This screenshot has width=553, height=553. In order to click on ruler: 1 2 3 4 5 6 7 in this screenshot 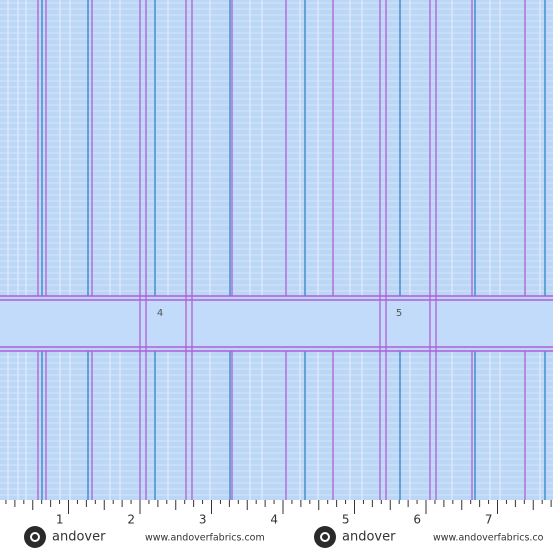, I will do `click(278, 513)`.